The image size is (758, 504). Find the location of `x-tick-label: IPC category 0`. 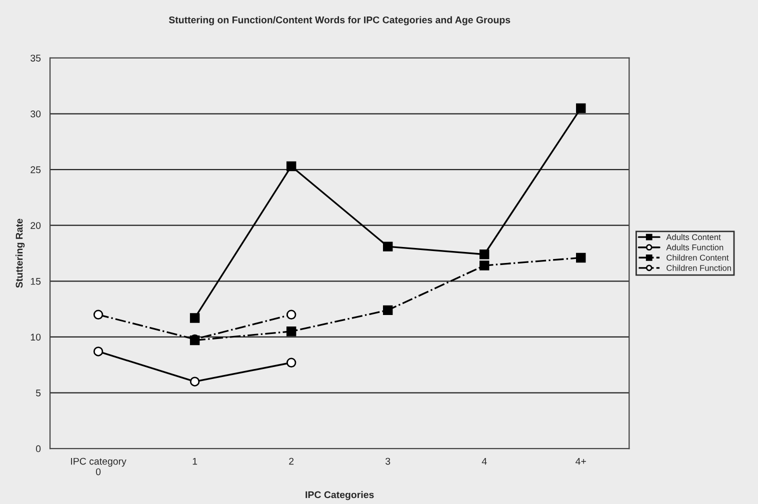

x-tick-label: IPC category 0 is located at coordinates (98, 467).